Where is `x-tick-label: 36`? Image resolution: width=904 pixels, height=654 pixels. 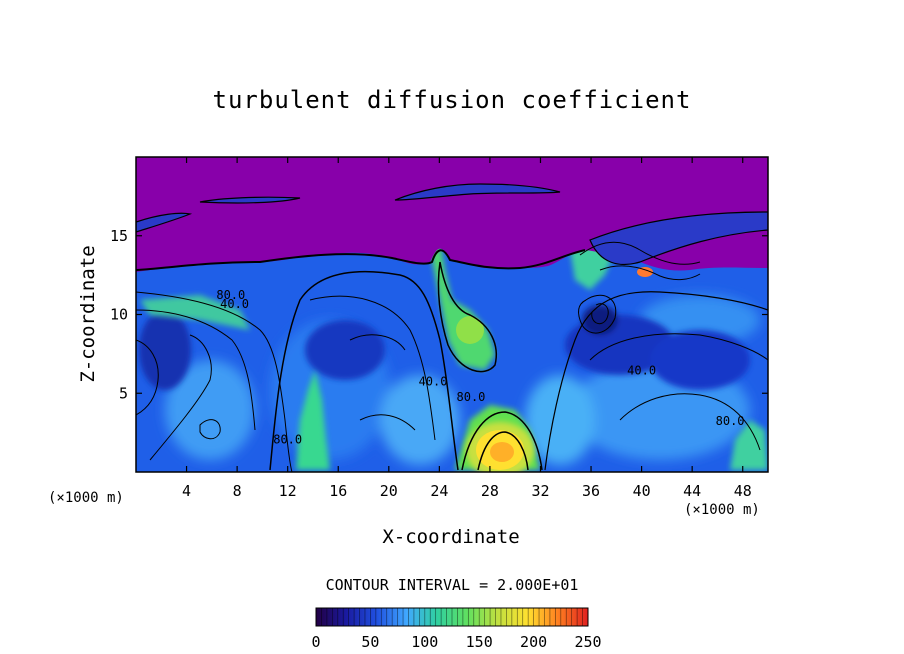 x-tick-label: 36 is located at coordinates (591, 491).